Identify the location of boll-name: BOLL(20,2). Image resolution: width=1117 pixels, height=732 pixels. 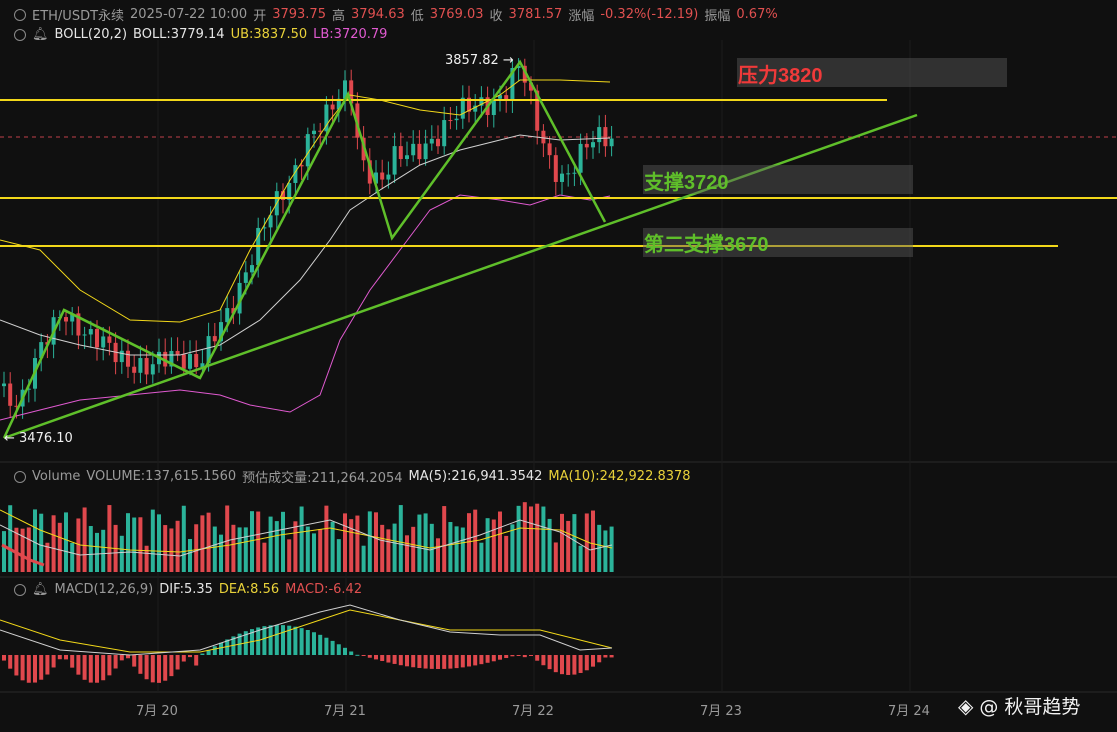
(91, 34).